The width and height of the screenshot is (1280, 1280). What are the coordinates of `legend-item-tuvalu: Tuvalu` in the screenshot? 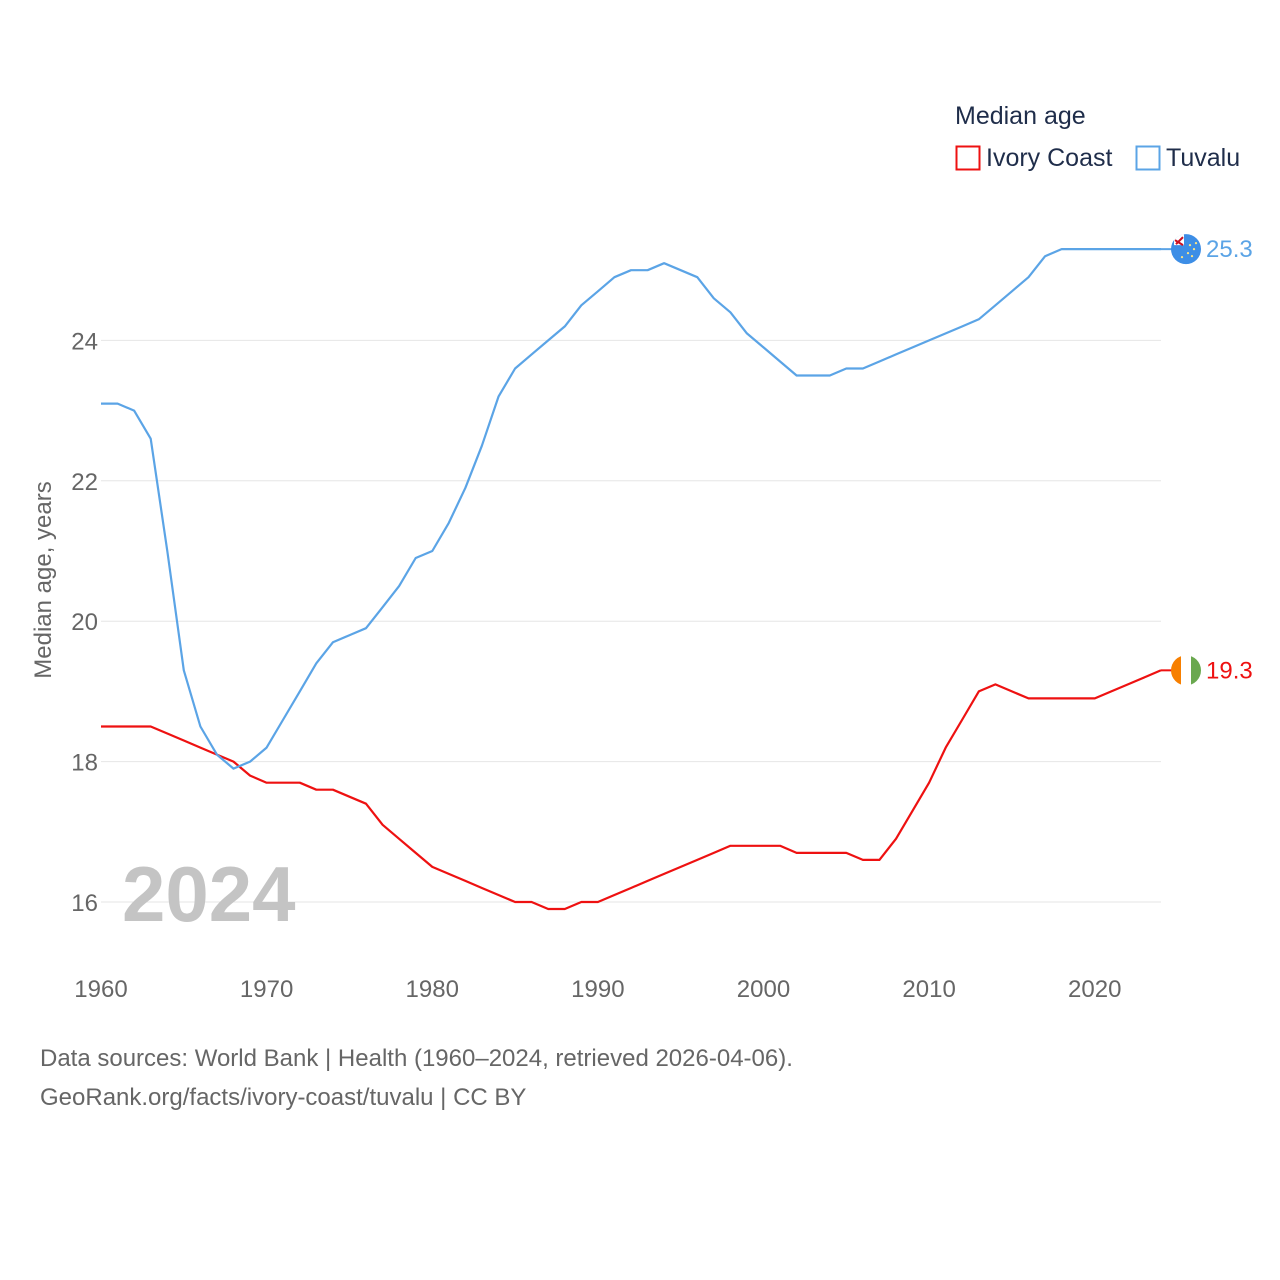 It's located at (1188, 158).